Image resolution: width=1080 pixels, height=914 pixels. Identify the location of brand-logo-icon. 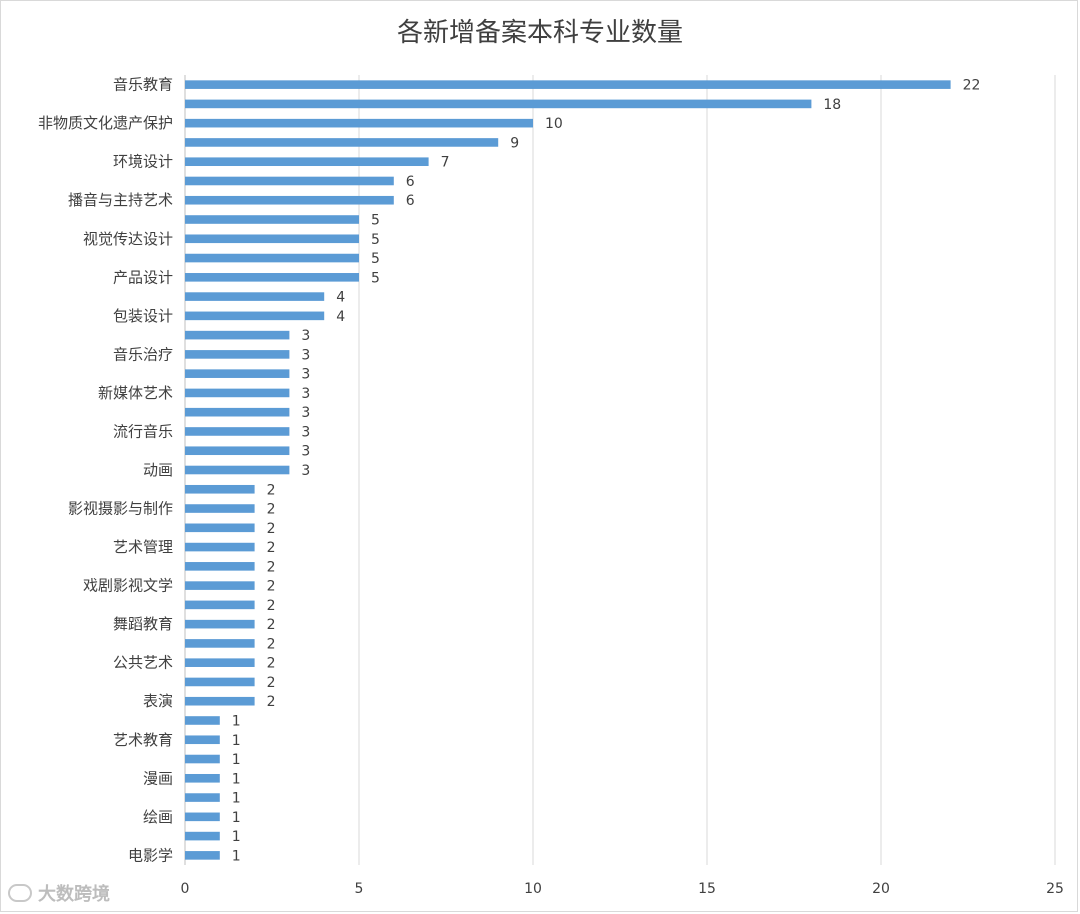
(20, 893).